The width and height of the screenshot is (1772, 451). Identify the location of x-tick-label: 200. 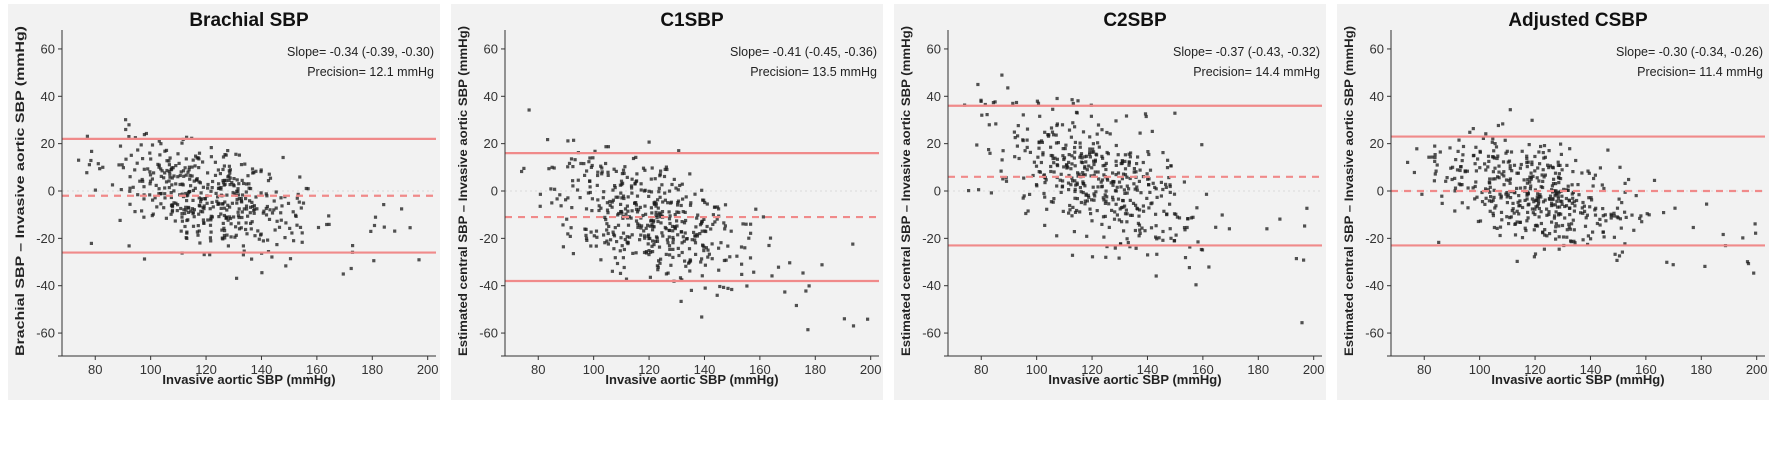
(1757, 369).